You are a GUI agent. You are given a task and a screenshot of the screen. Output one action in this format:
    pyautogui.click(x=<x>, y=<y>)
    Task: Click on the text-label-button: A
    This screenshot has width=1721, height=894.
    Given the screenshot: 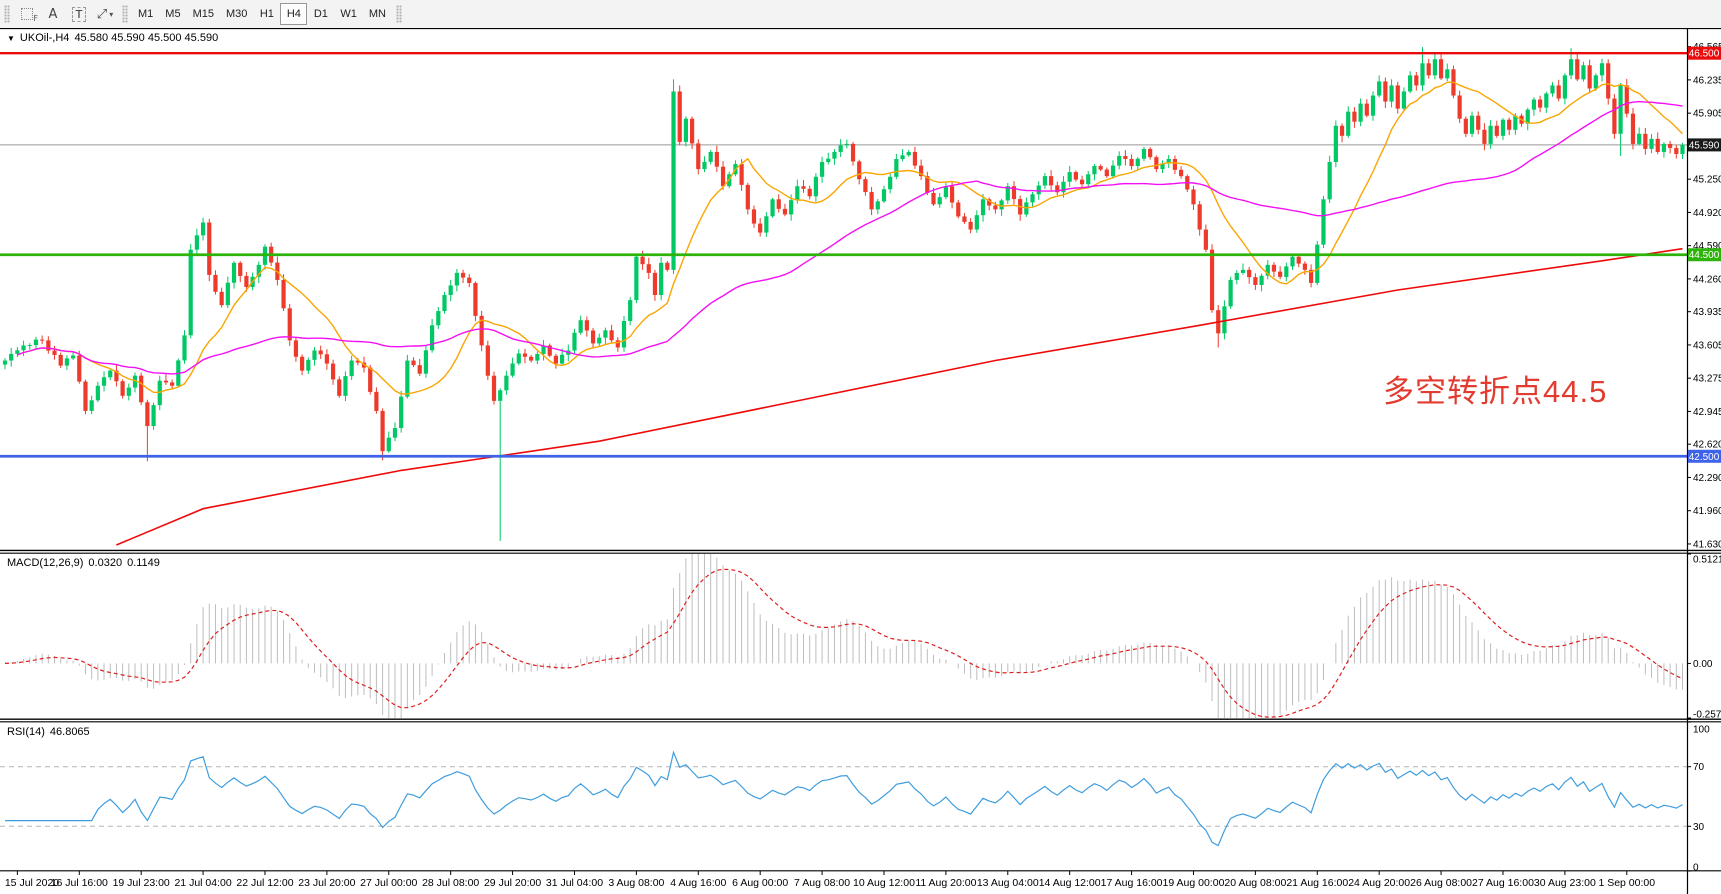 What is the action you would take?
    pyautogui.click(x=53, y=14)
    